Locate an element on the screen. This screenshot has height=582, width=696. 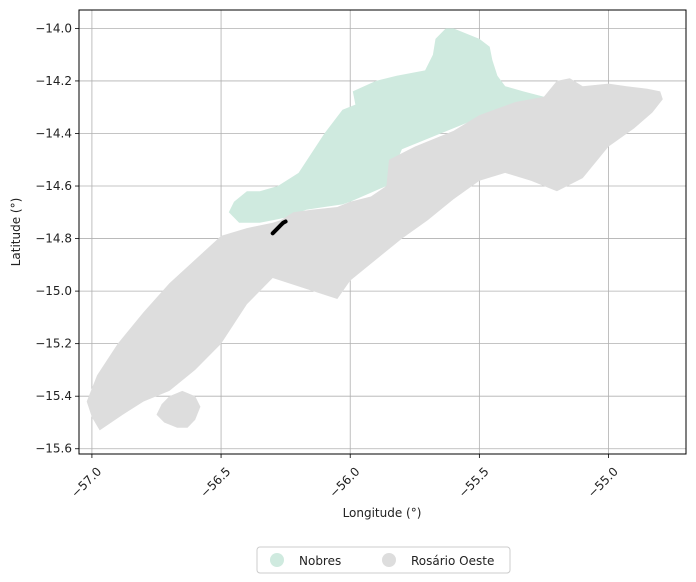
y-tick-label: −14.0 is located at coordinates (53, 28).